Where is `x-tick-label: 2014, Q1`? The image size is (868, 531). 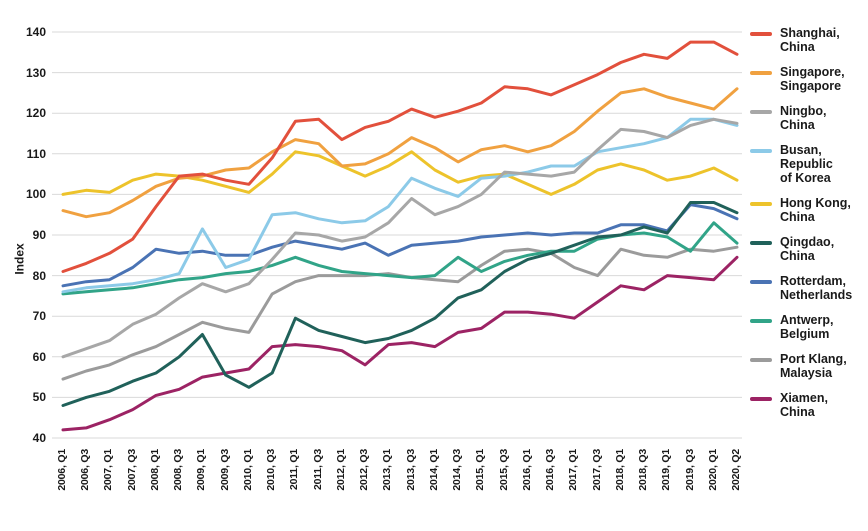 x-tick-label: 2014, Q1 is located at coordinates (433, 470).